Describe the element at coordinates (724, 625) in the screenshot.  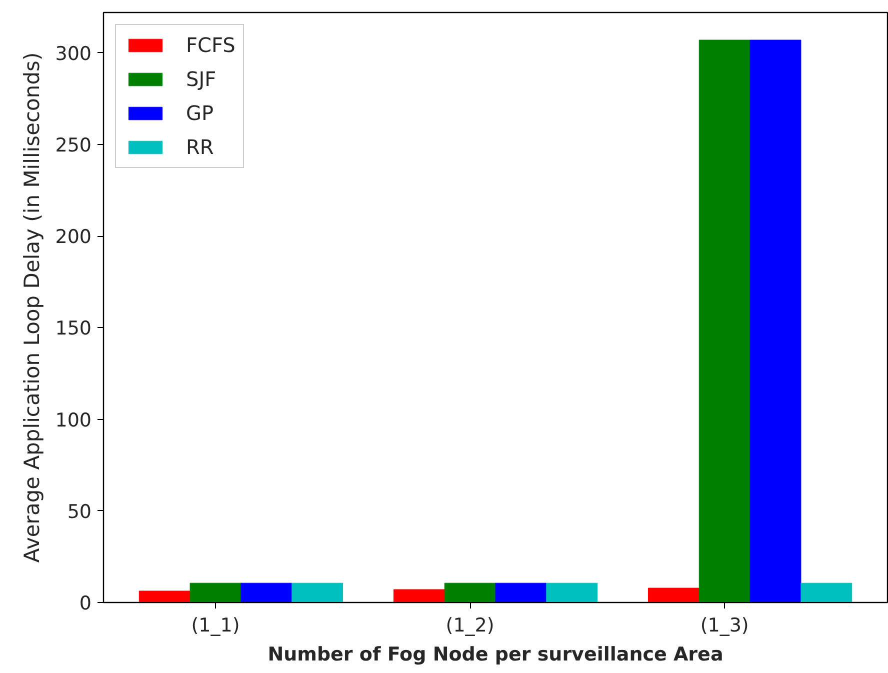
I see `x-tick-label: (1_3)` at that location.